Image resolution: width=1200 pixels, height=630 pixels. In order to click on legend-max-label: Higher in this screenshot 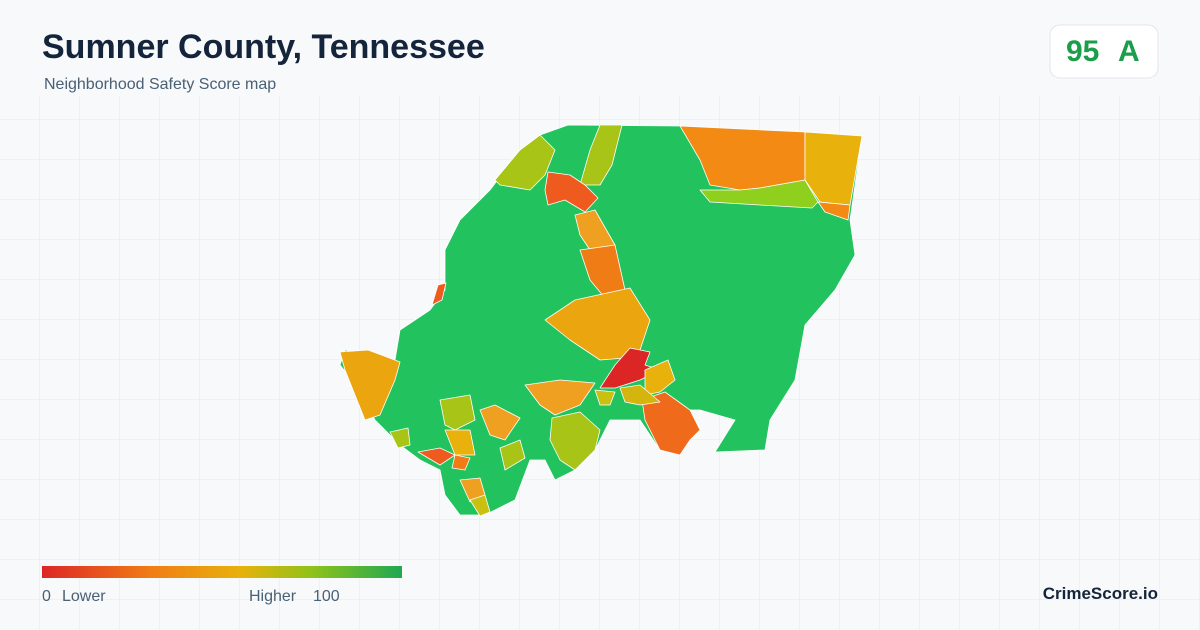, I will do `click(273, 596)`.